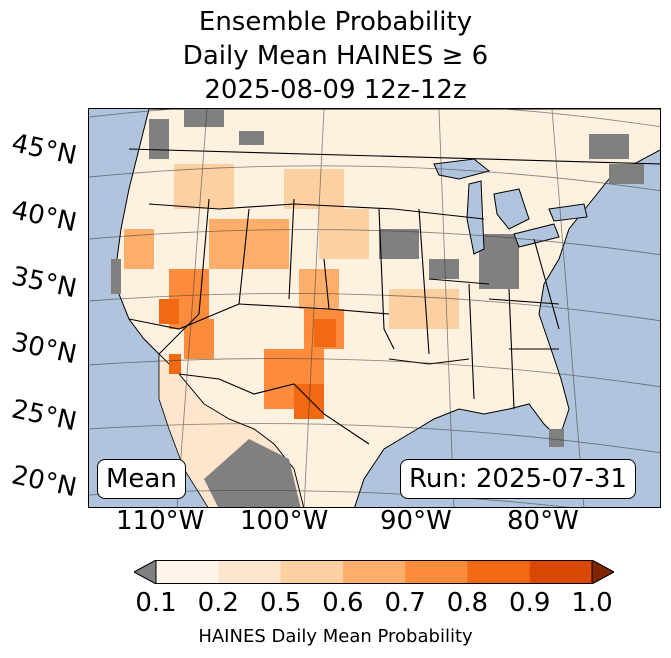 The height and width of the screenshot is (658, 671). Describe the element at coordinates (44, 482) in the screenshot. I see `lat-label-20: 20°N` at that location.